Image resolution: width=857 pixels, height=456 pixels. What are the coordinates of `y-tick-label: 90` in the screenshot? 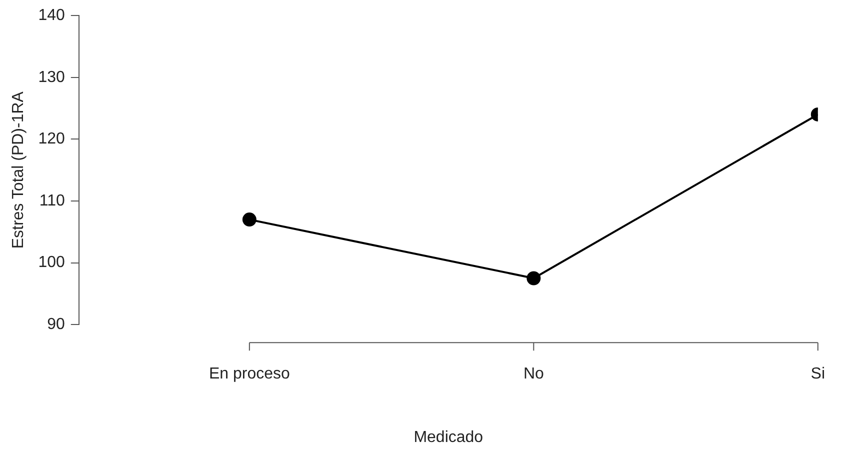 It's located at (56, 325).